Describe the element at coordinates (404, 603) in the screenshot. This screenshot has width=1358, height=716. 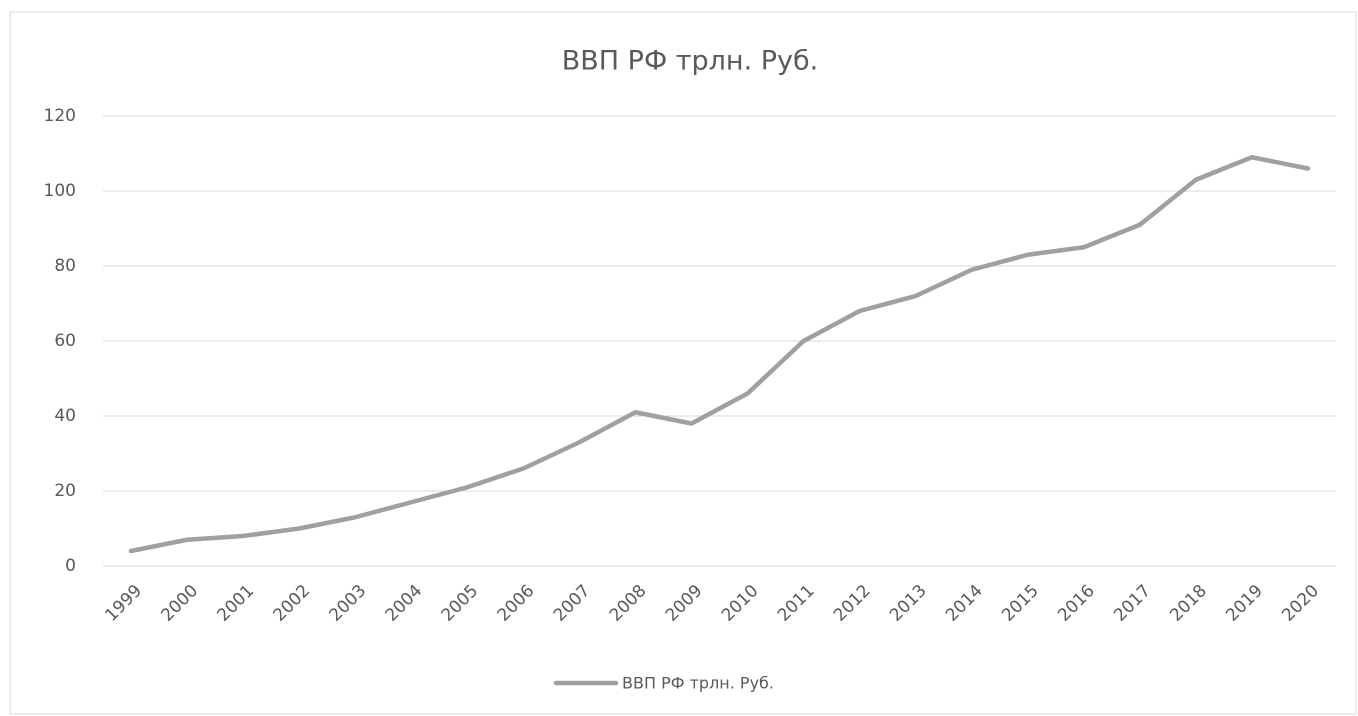
I see `x-tick-label: 2004` at that location.